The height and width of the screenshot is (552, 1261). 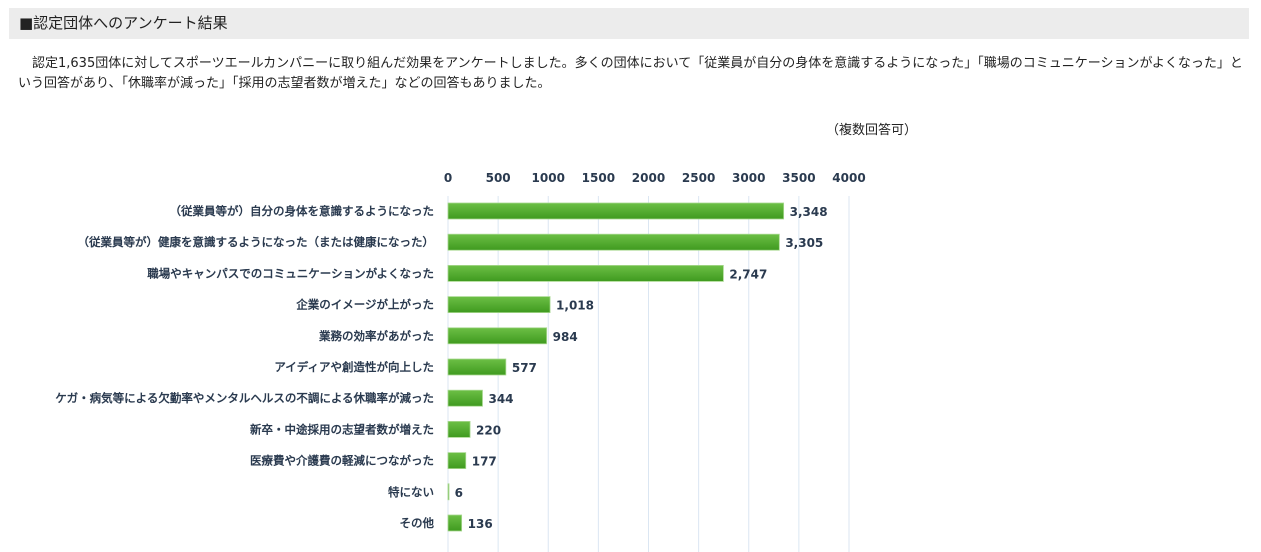 What do you see at coordinates (698, 178) in the screenshot?
I see `x-tick-label: 2500` at bounding box center [698, 178].